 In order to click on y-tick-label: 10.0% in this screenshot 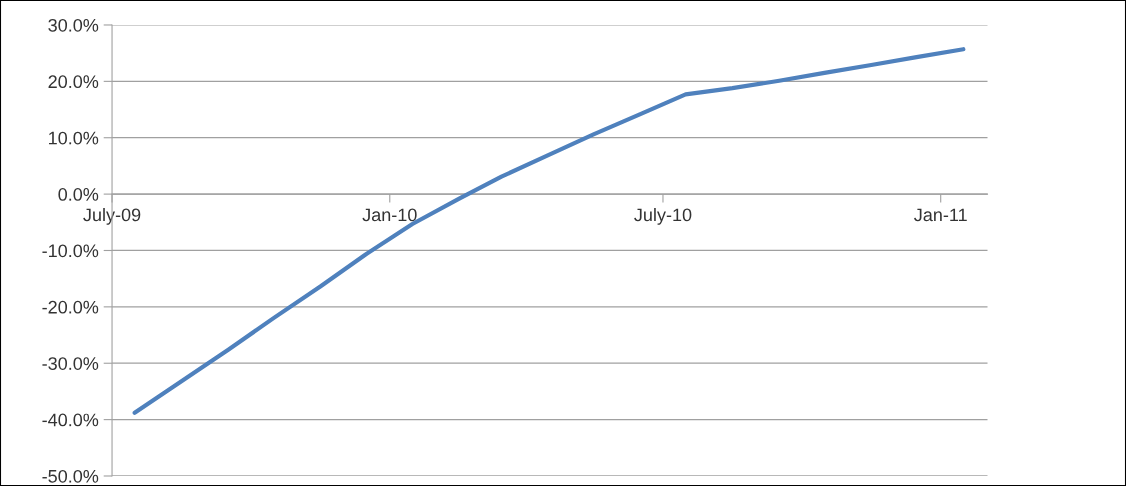, I will do `click(74, 138)`.